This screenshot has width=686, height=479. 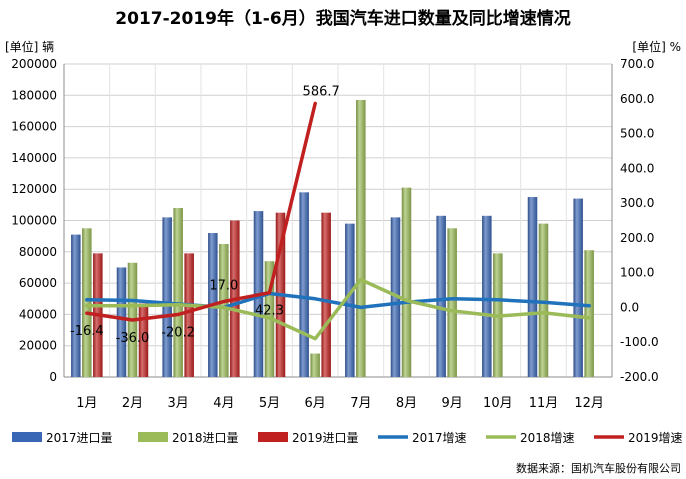 What do you see at coordinates (87, 331) in the screenshot?
I see `data-label: -16.4` at bounding box center [87, 331].